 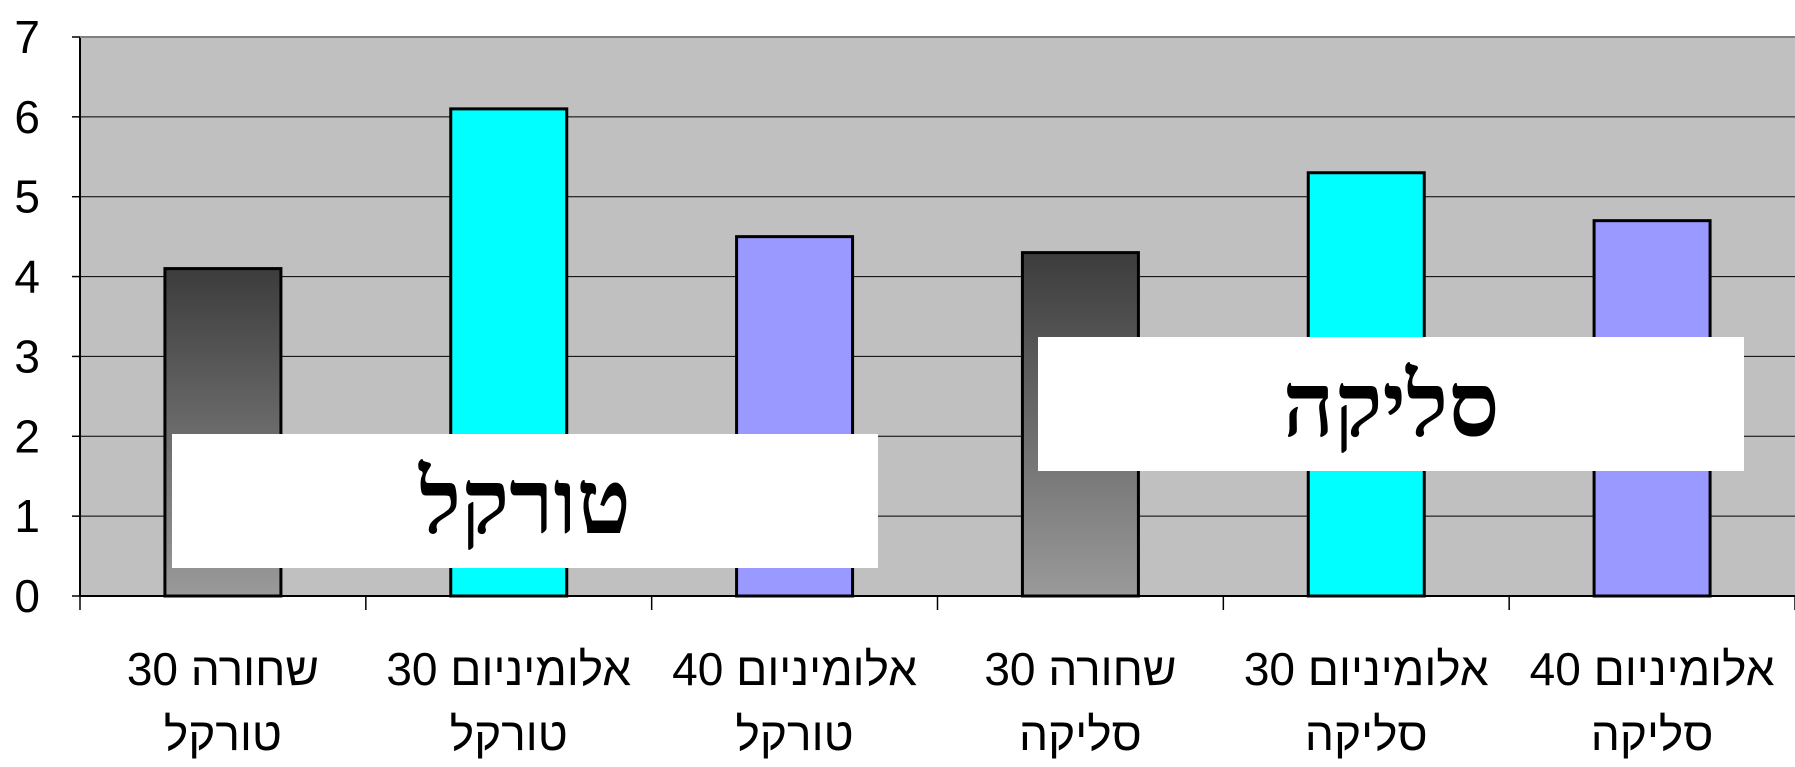 I want to click on annotation-label: סליקה, so click(x=1391, y=405).